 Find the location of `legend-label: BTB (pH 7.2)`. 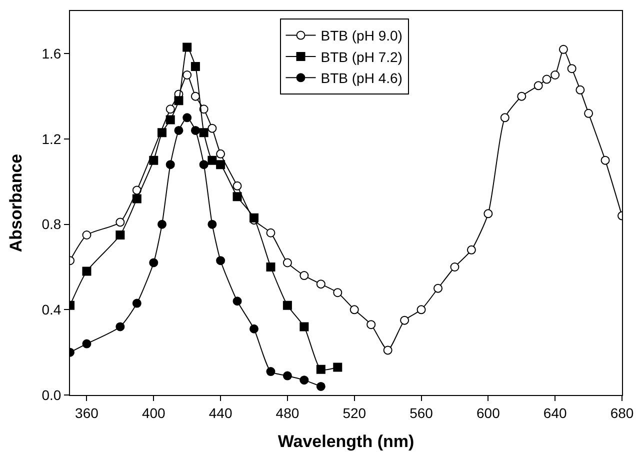

legend-label: BTB (pH 7.2) is located at coordinates (361, 56).